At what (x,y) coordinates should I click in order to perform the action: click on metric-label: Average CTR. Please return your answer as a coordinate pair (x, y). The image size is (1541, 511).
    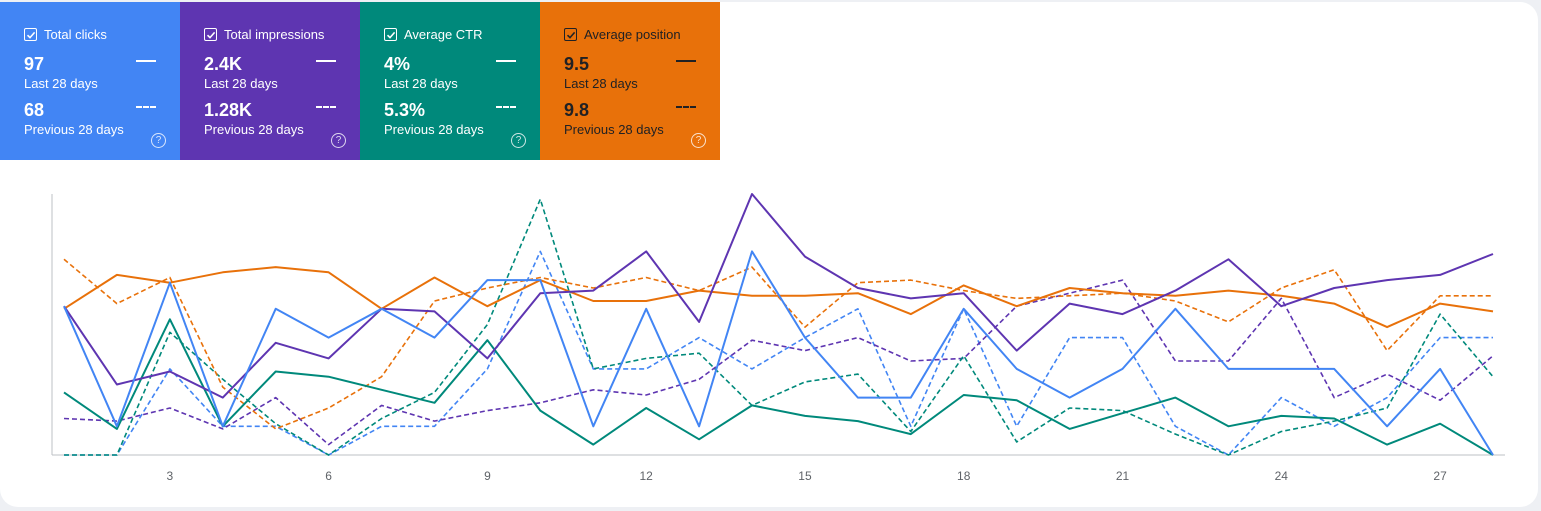
    Looking at the image, I should click on (443, 34).